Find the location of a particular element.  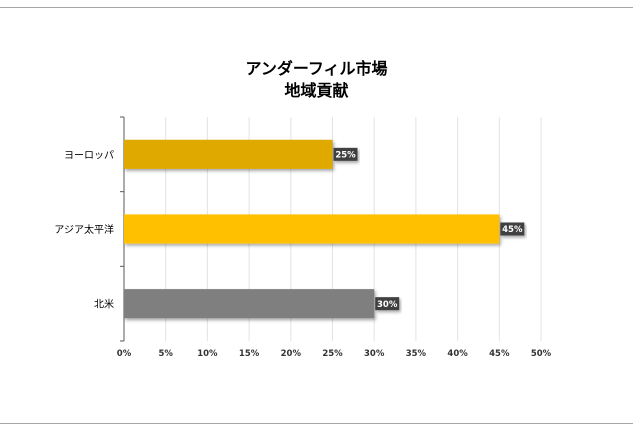

x-tick-label: 50% is located at coordinates (541, 354).